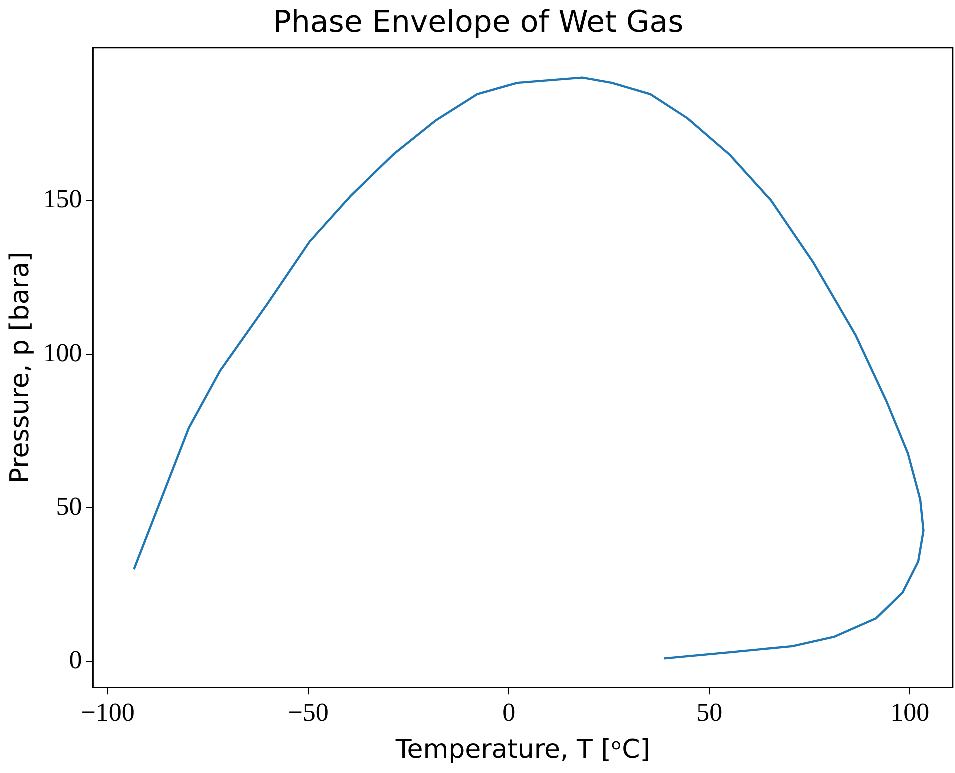  Describe the element at coordinates (20, 368) in the screenshot. I see `y-axis-title: Pressure, p [bara]` at that location.